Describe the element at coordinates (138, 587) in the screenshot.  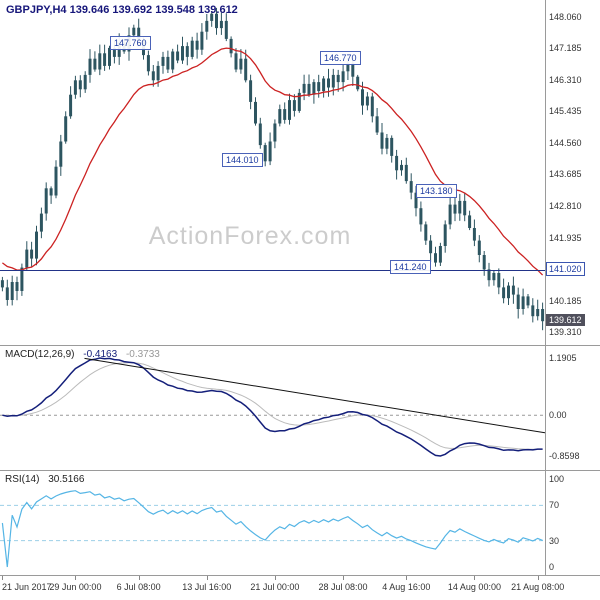
I see `time-axis-label: 6 Jul 08:00` at that location.